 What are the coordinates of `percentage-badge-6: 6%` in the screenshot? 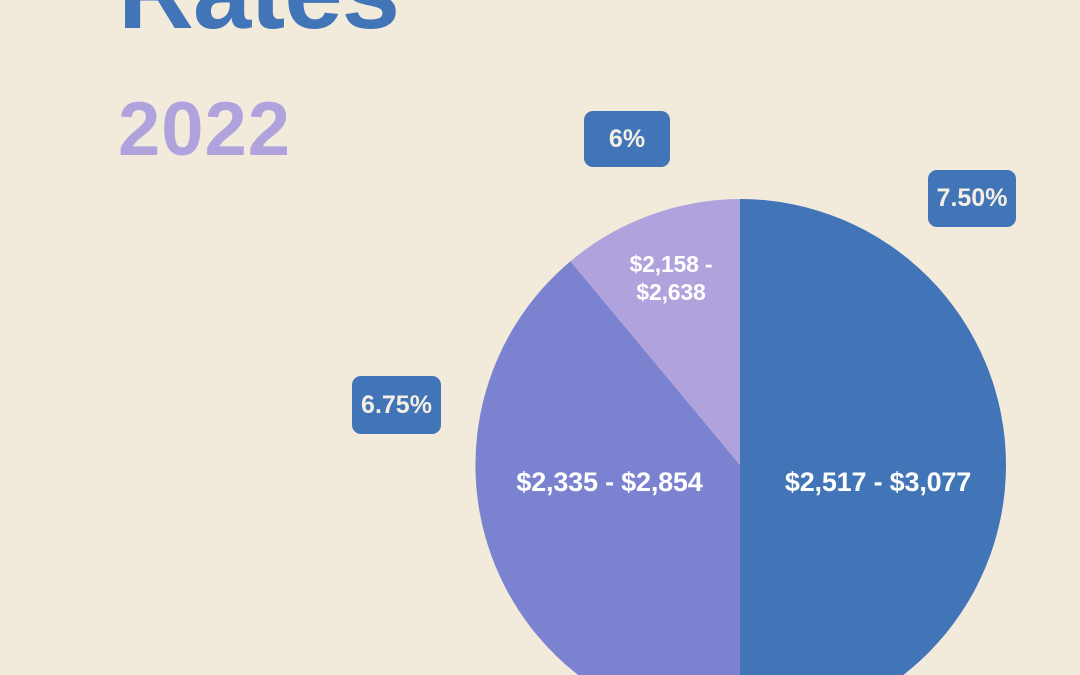 It's located at (627, 139).